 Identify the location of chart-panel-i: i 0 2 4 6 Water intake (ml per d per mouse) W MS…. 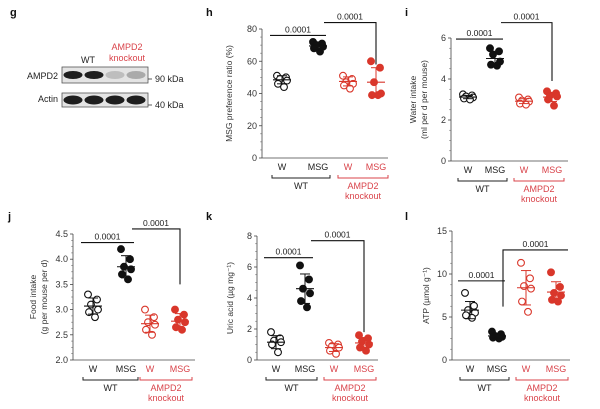
(486, 105).